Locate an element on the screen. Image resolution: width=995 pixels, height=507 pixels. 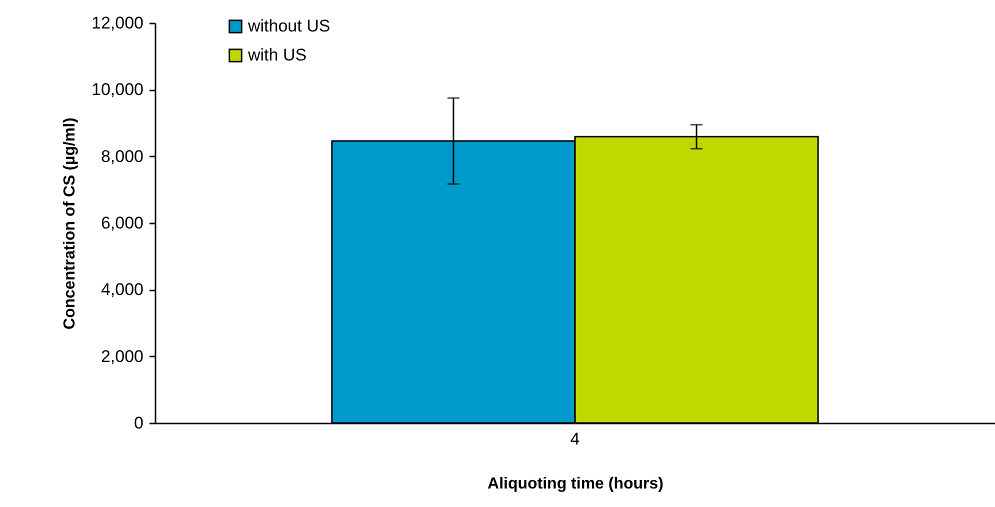
y-tick-label: 6,000 is located at coordinates (122, 223).